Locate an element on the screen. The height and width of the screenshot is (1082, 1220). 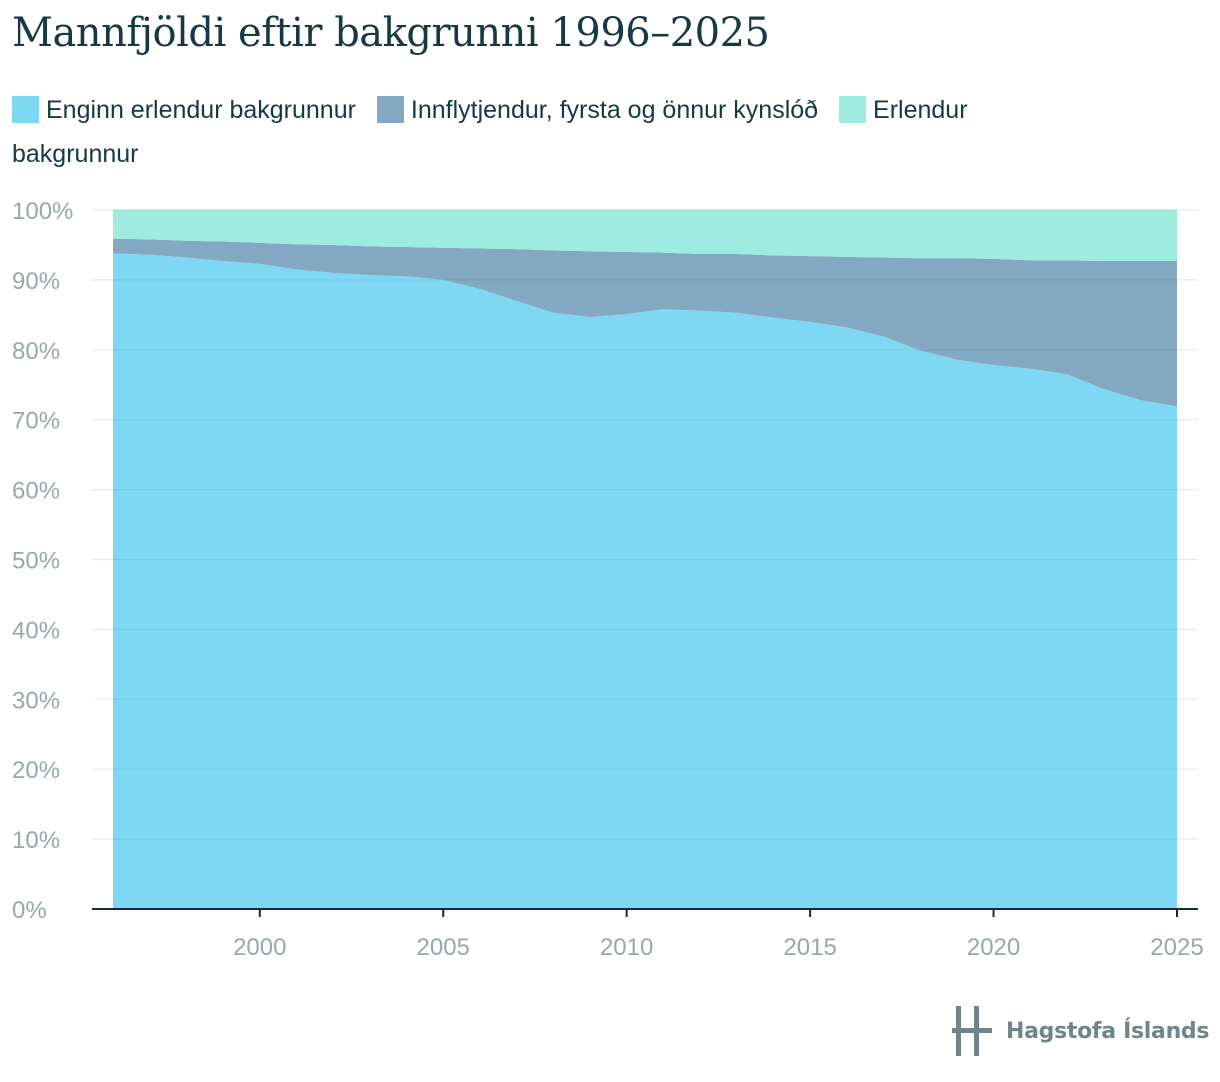
y-tick-label-40: 40% is located at coordinates (36, 630).